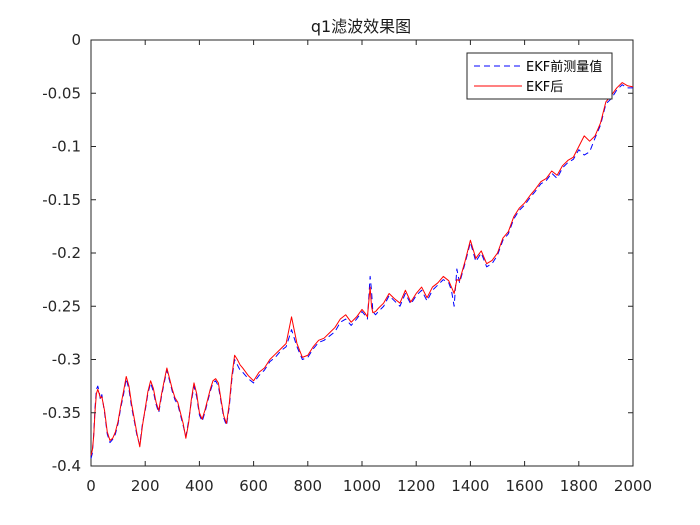 This screenshot has width=700, height=525. Describe the element at coordinates (564, 67) in the screenshot. I see `legend-label-ekf-before: EKF前测量值` at that location.